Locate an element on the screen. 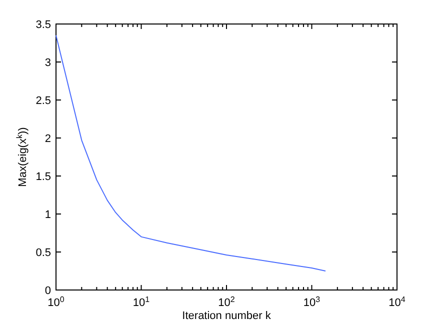 Image resolution: width=436 pixels, height=327 pixels. y-tick-label: 0.5 is located at coordinates (43, 252).